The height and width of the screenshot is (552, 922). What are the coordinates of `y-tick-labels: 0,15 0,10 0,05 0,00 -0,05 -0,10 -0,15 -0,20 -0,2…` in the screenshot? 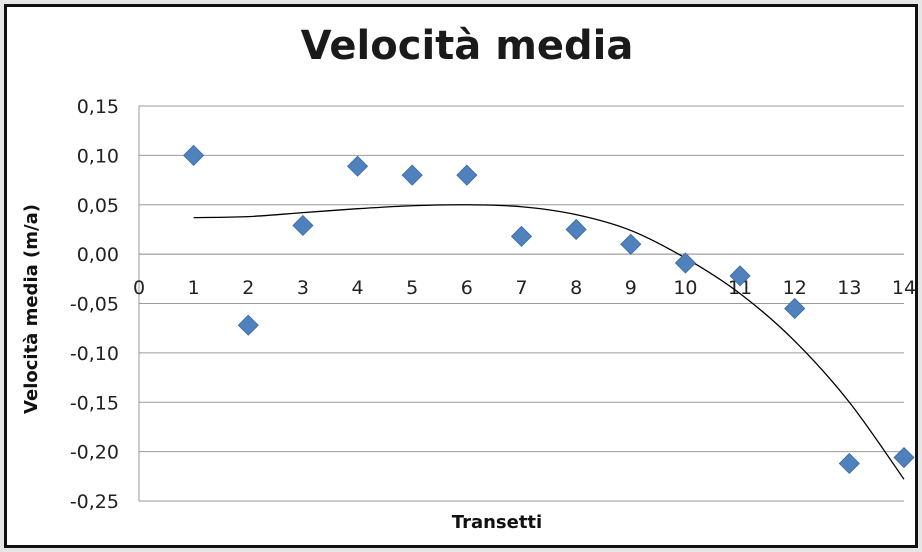 It's located at (94, 304).